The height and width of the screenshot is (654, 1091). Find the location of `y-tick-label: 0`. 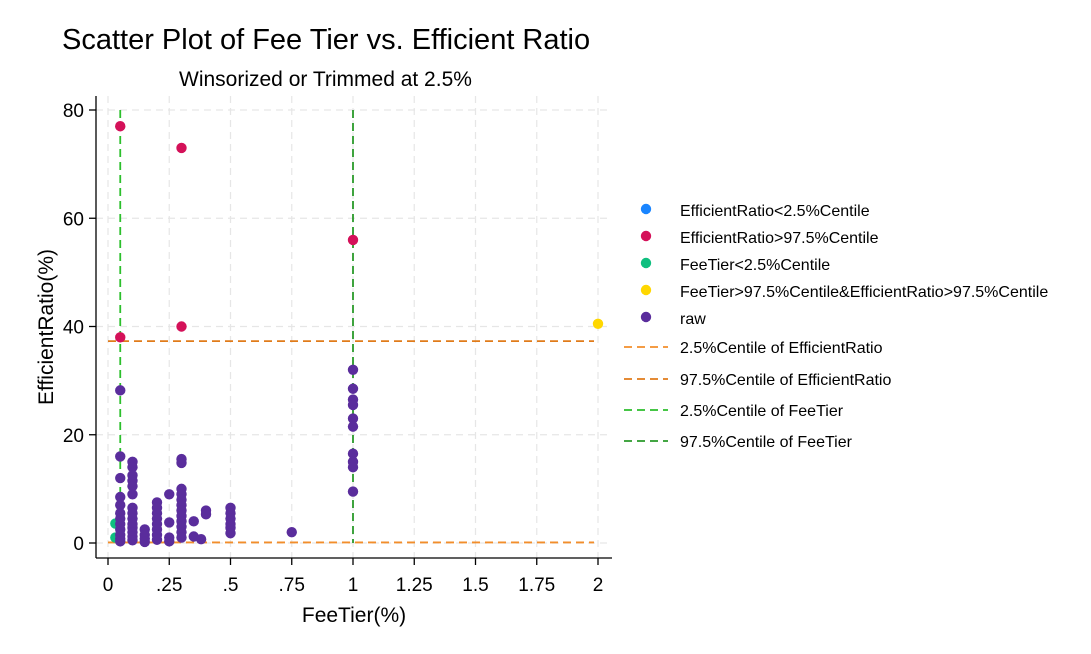

y-tick-label: 0 is located at coordinates (78, 544).